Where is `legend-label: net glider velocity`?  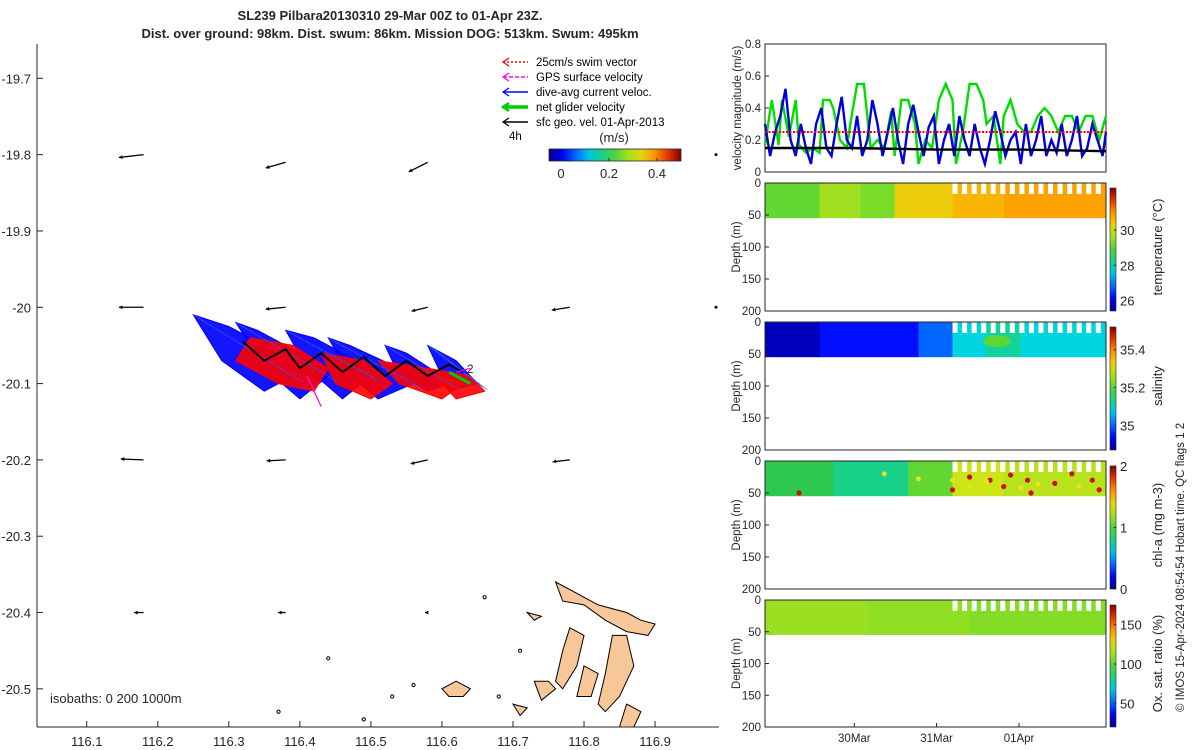
legend-label: net glider velocity is located at coordinates (580, 108).